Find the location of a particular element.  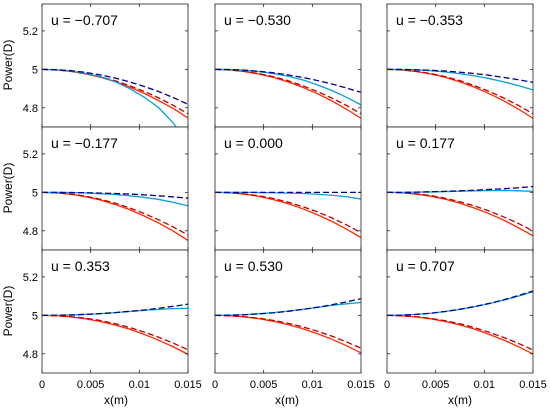

panel-6: u = 0.177 is located at coordinates (460, 188).